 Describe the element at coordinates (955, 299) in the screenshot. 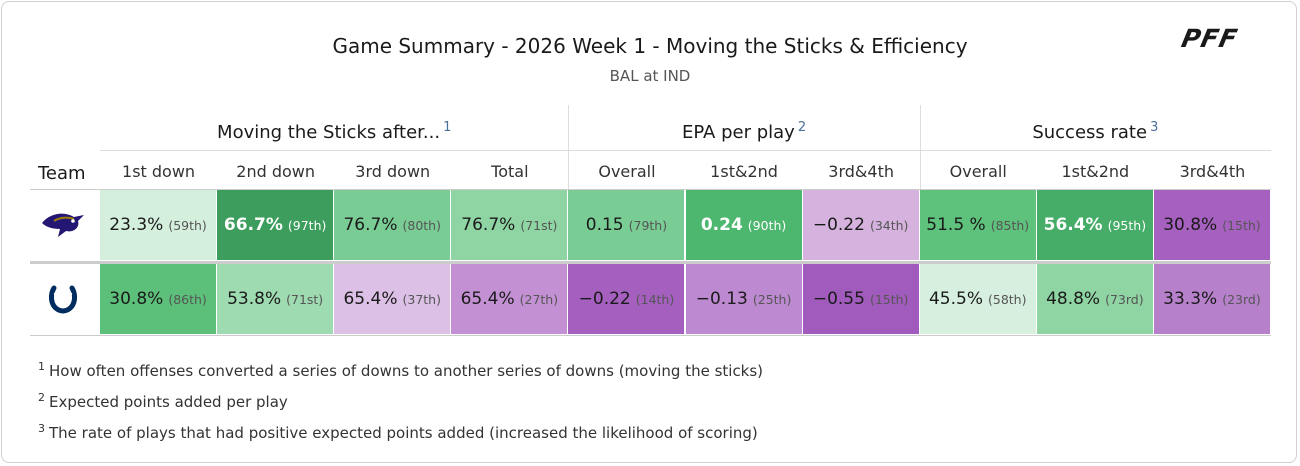

I see `cell-value: 45.5%` at that location.